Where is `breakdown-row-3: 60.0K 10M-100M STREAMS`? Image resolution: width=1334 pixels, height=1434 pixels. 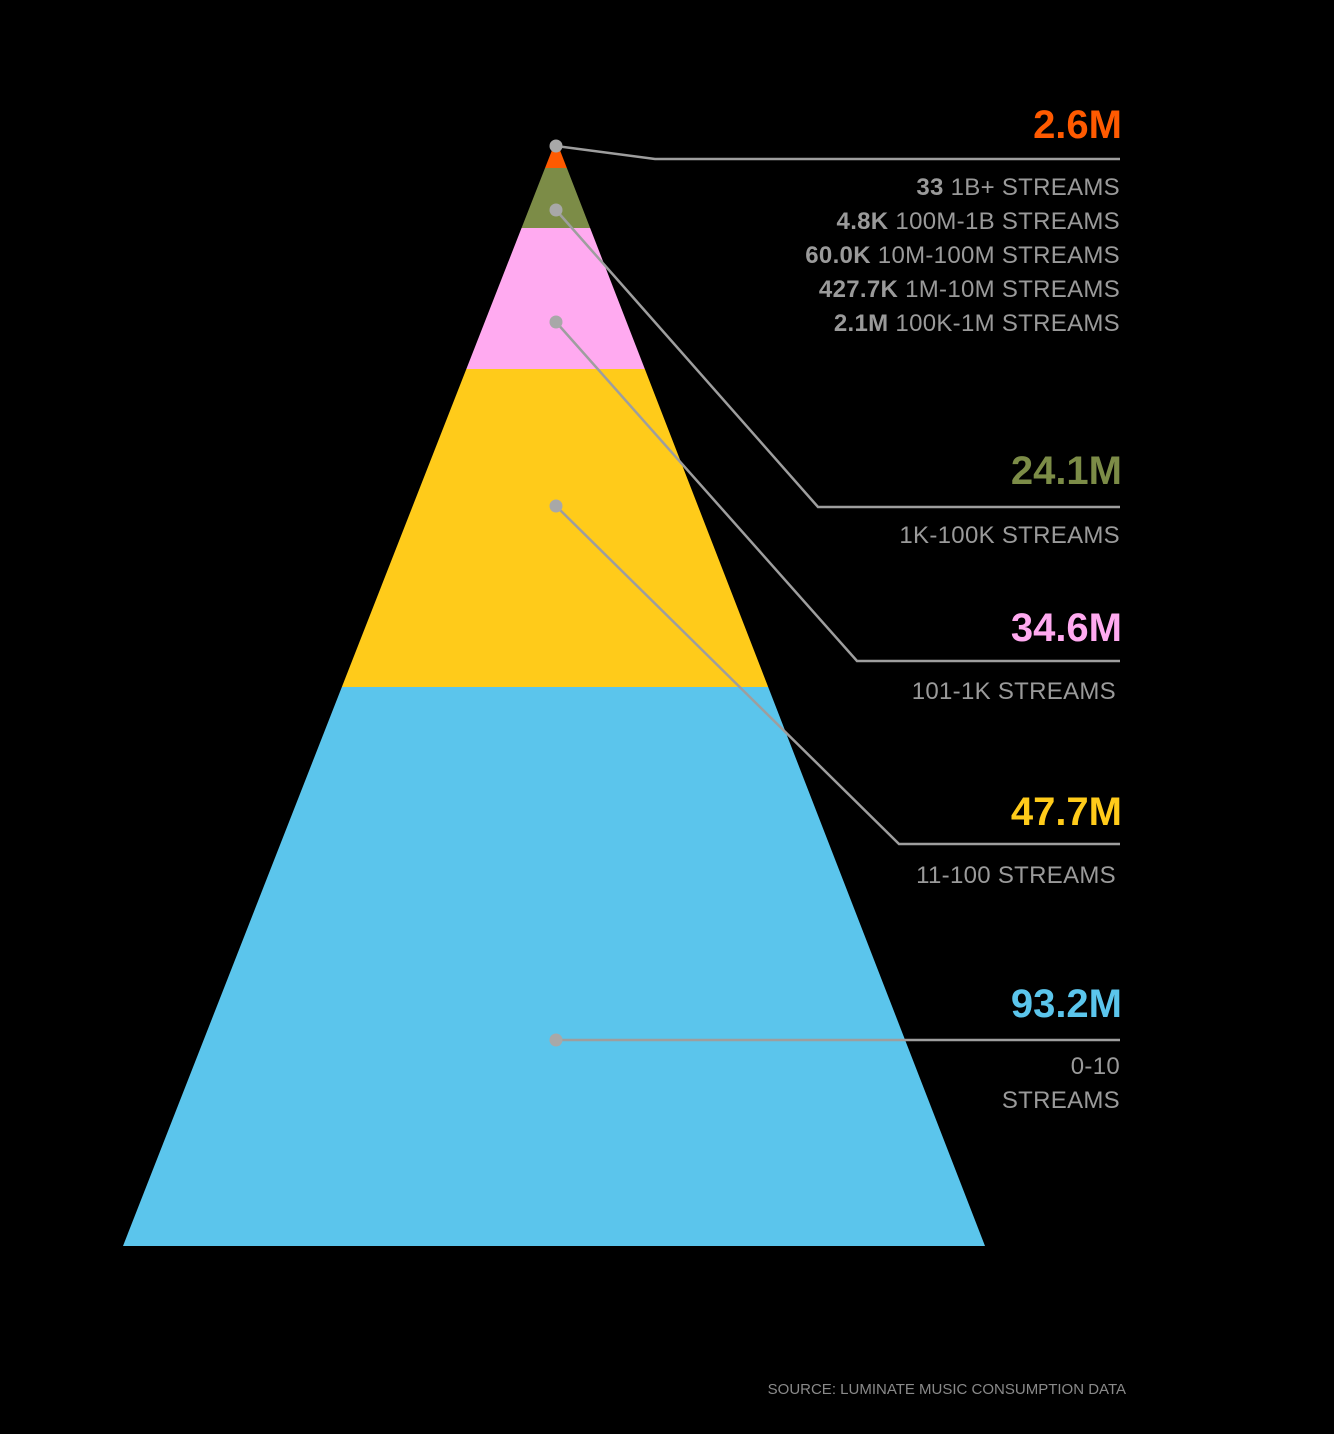
breakdown-row-3: 60.0K 10M-100M STREAMS is located at coordinates (962, 255).